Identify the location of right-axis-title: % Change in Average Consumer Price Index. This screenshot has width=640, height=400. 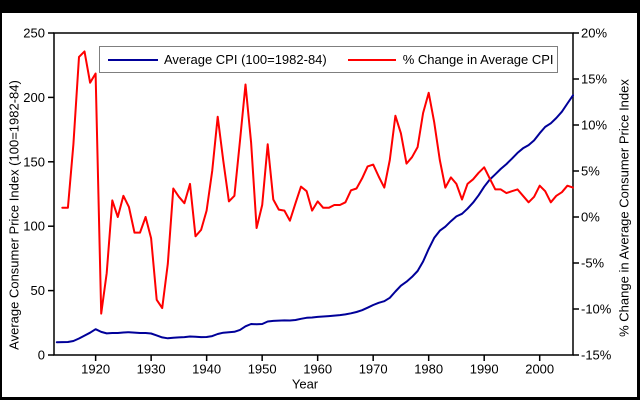
(624, 208).